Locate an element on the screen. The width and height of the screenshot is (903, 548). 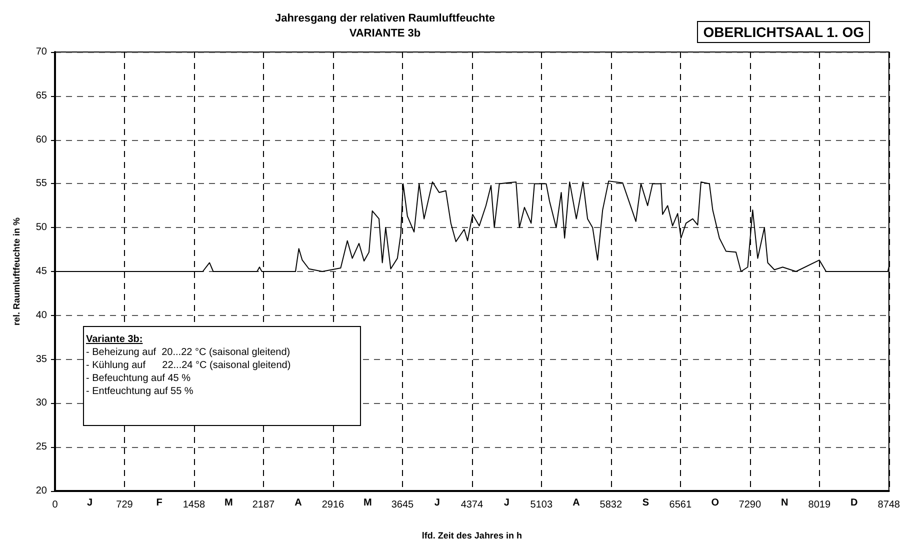
x-tick-label: 1458 is located at coordinates (194, 505).